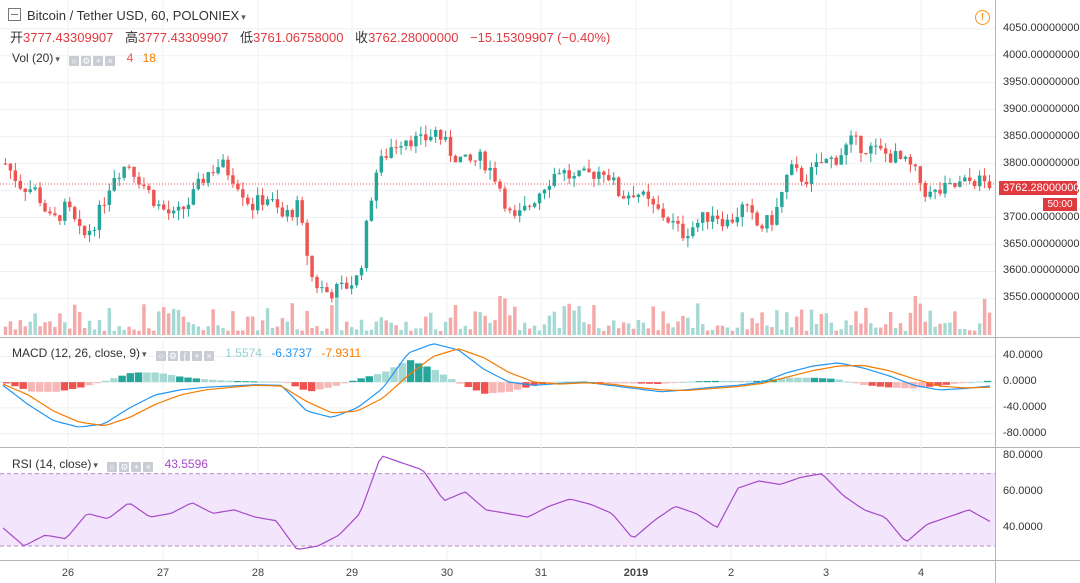  Describe the element at coordinates (33, 58) in the screenshot. I see `volume-label: Vol (20)` at that location.